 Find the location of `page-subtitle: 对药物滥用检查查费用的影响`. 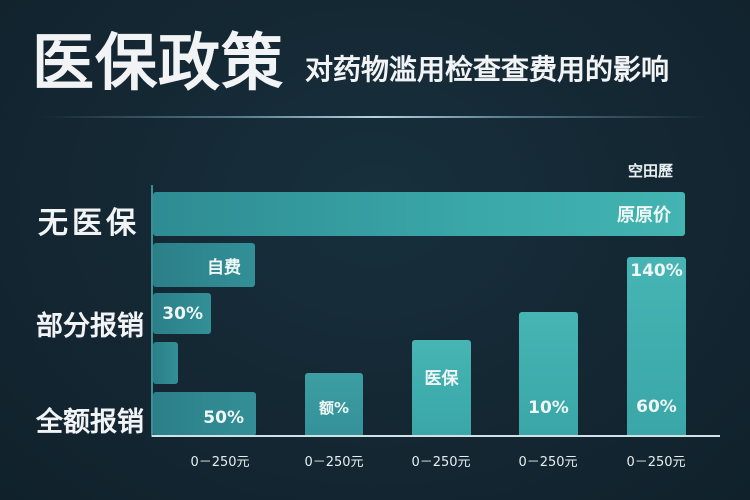

page-subtitle: 对药物滥用检查查费用的影响 is located at coordinates (487, 69).